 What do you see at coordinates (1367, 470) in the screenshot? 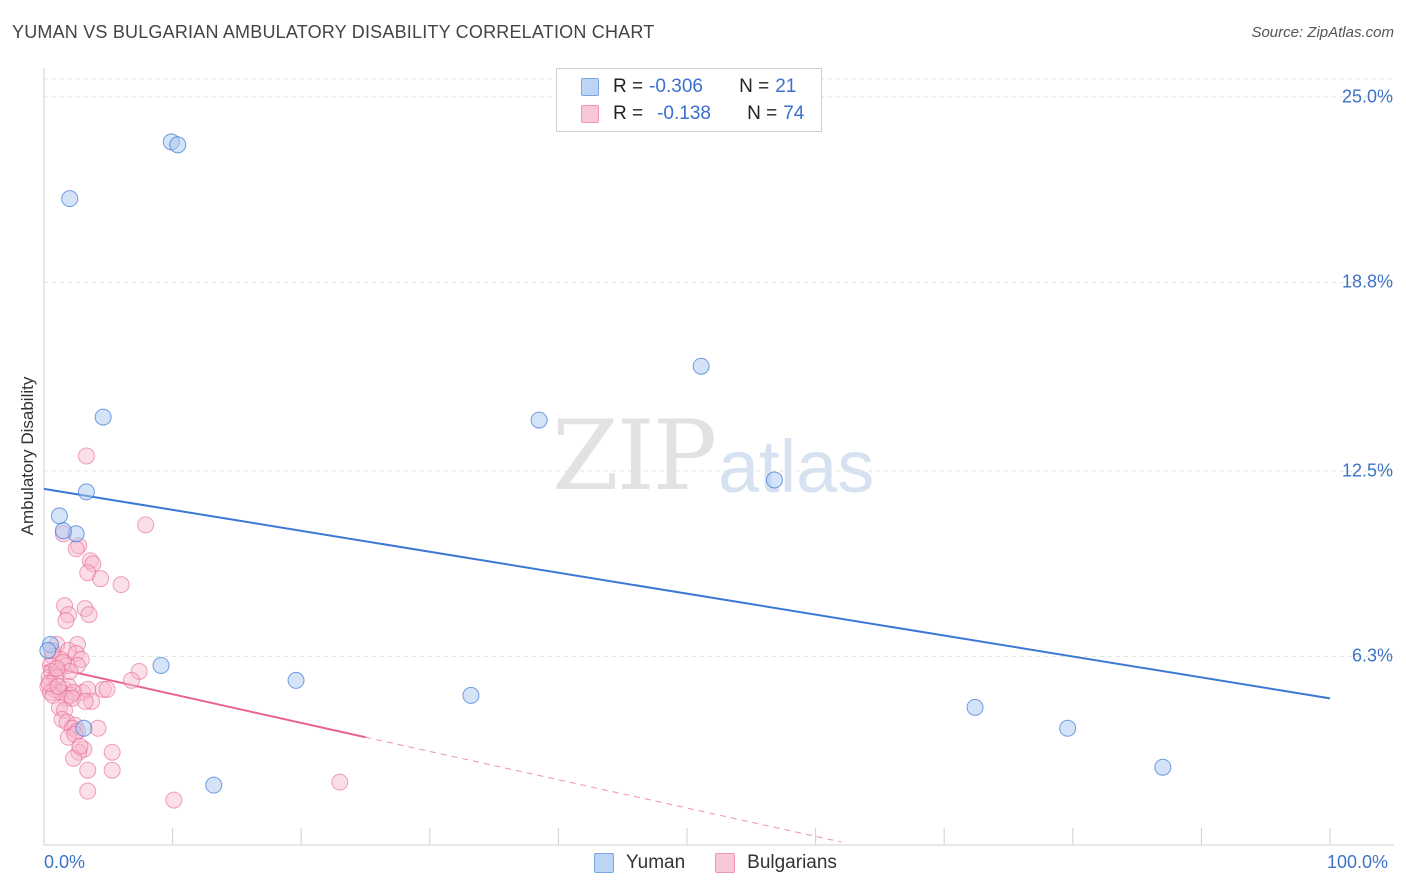
I see `y-tick-label: 12.5%` at bounding box center [1367, 470].